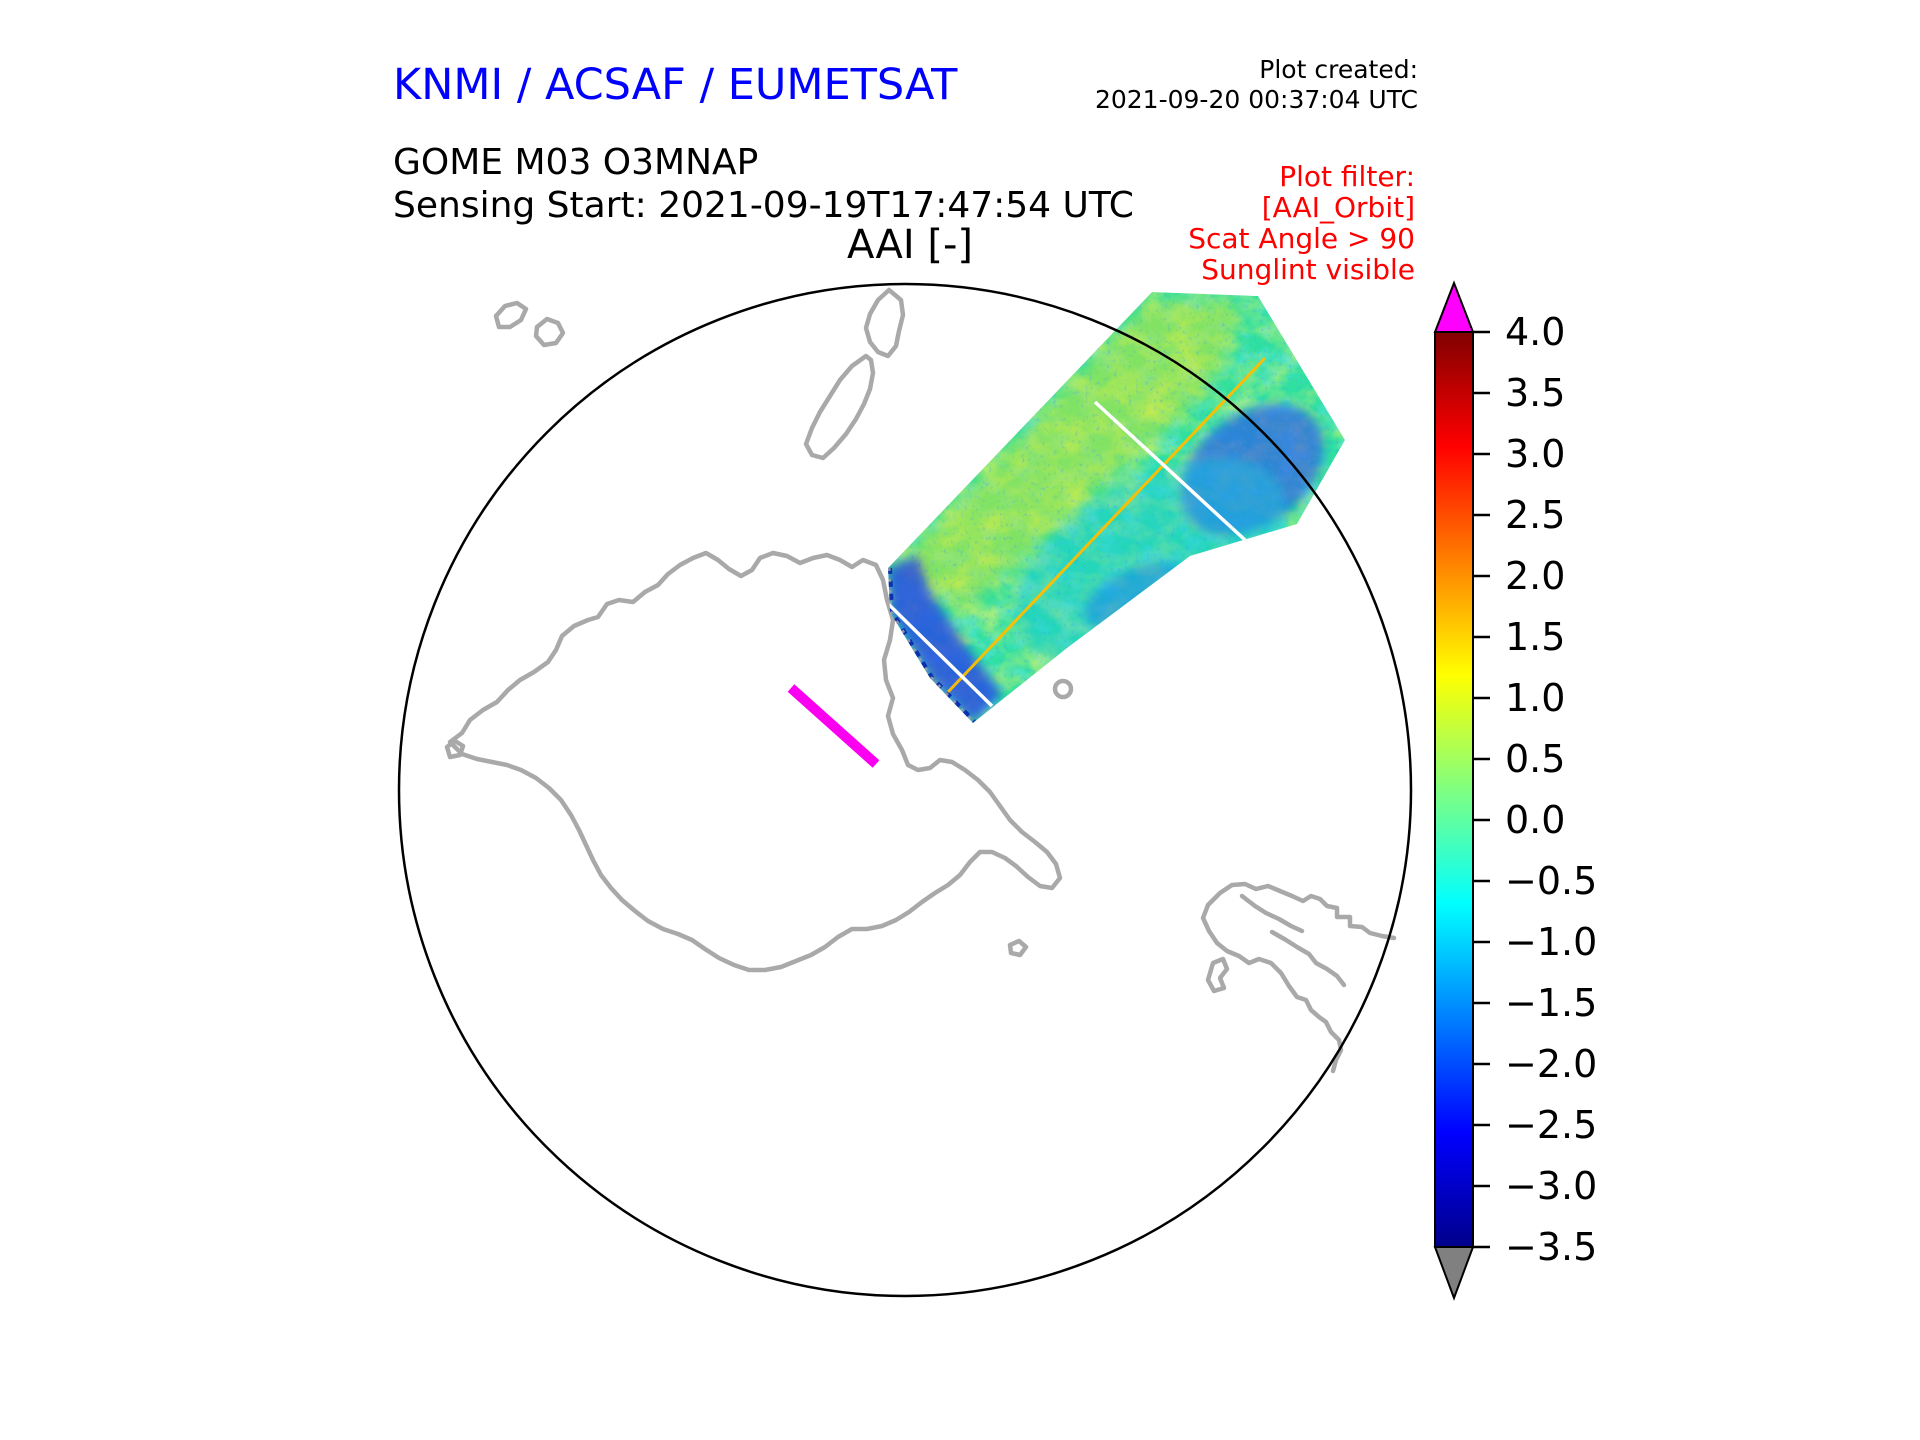  Describe the element at coordinates (1535, 576) in the screenshot. I see `colorbar-tick-label: 2.0` at that location.